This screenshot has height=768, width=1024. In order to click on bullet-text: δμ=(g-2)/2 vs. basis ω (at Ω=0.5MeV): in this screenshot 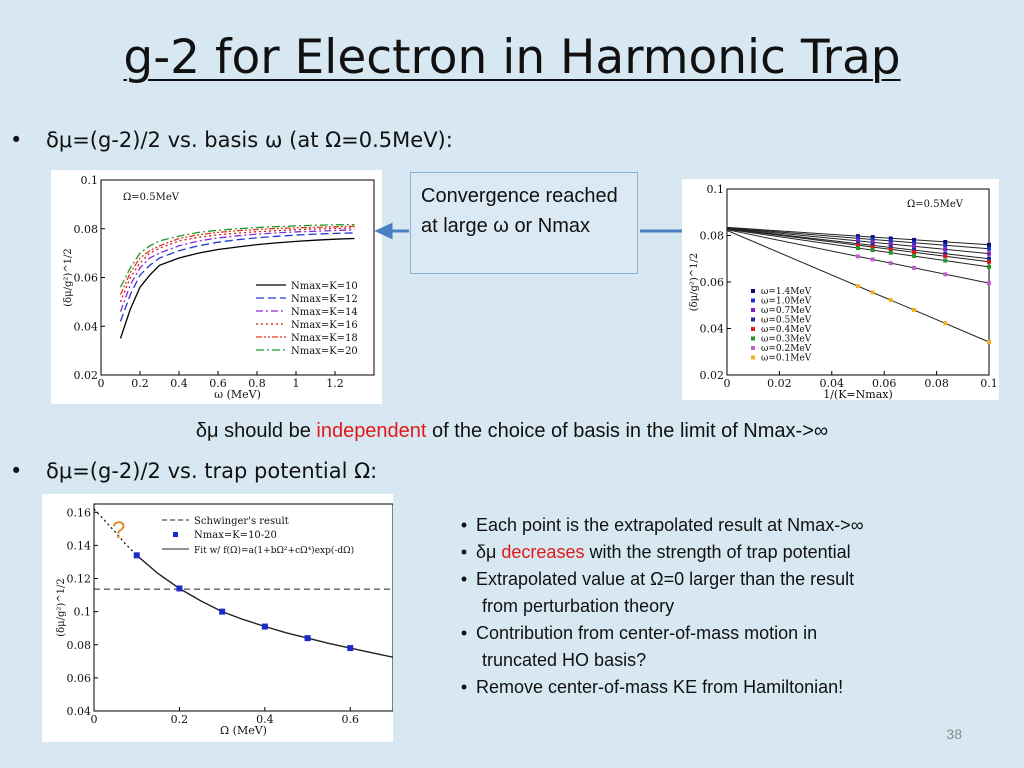, I will do `click(249, 140)`.